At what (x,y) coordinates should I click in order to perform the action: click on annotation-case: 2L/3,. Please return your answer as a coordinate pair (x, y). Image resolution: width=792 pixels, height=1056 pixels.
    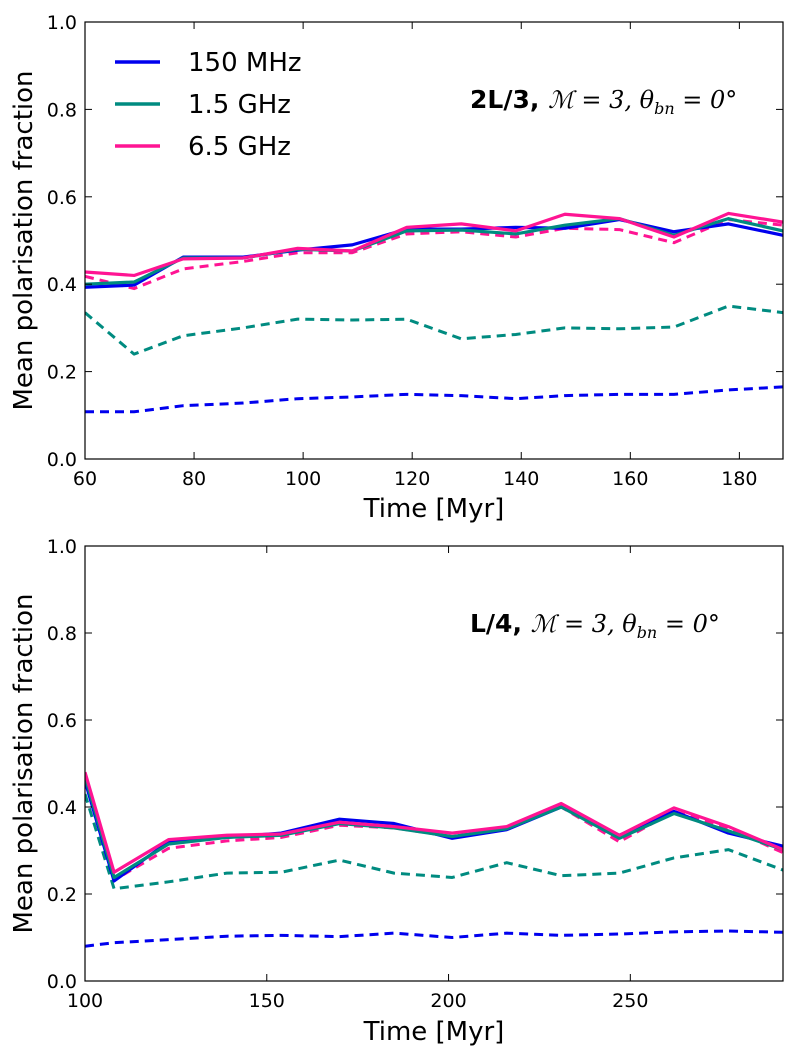
    Looking at the image, I should click on (509, 99).